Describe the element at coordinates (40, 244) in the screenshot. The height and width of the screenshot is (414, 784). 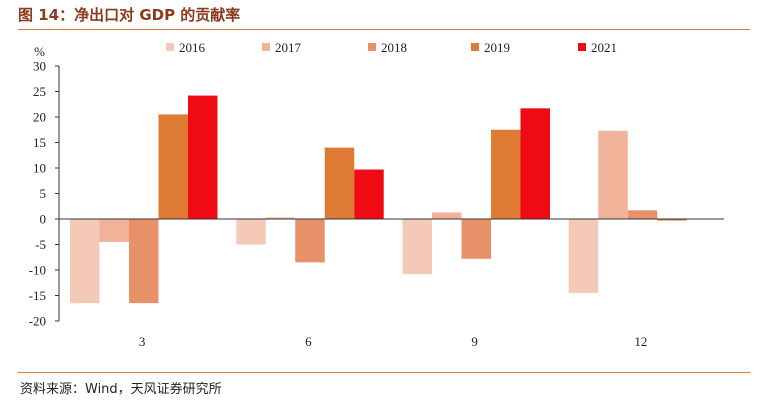
I see `y-tick-label: -5` at that location.